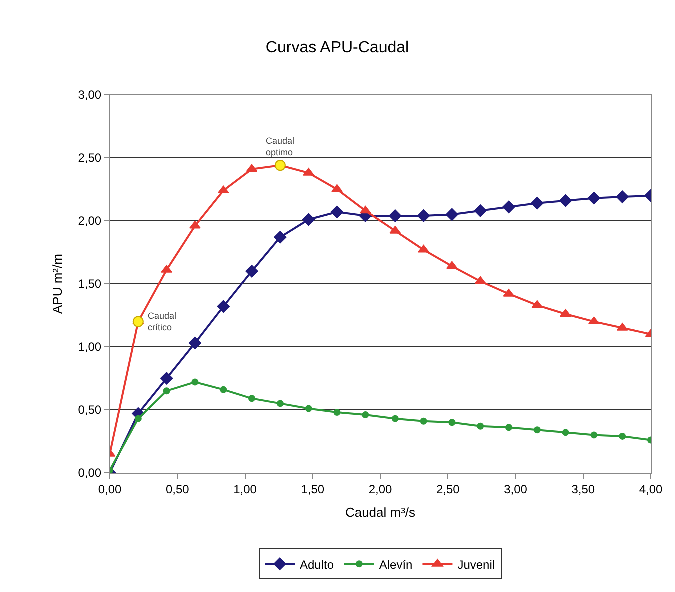 Image resolution: width=675 pixels, height=592 pixels. What do you see at coordinates (90, 473) in the screenshot?
I see `y-tick-label: 0,00` at bounding box center [90, 473].